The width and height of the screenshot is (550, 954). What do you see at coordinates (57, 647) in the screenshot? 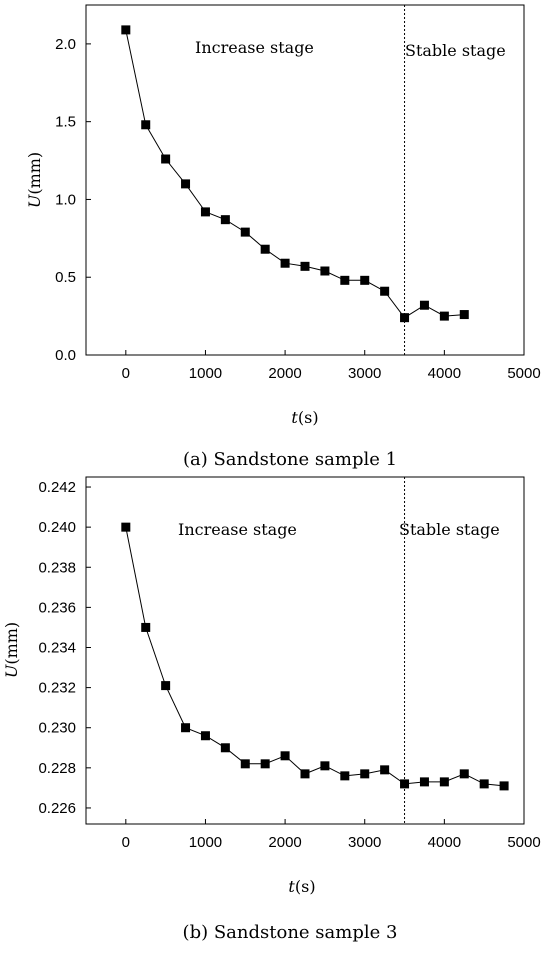
I see `y-tick-label: 0.234` at bounding box center [57, 647].